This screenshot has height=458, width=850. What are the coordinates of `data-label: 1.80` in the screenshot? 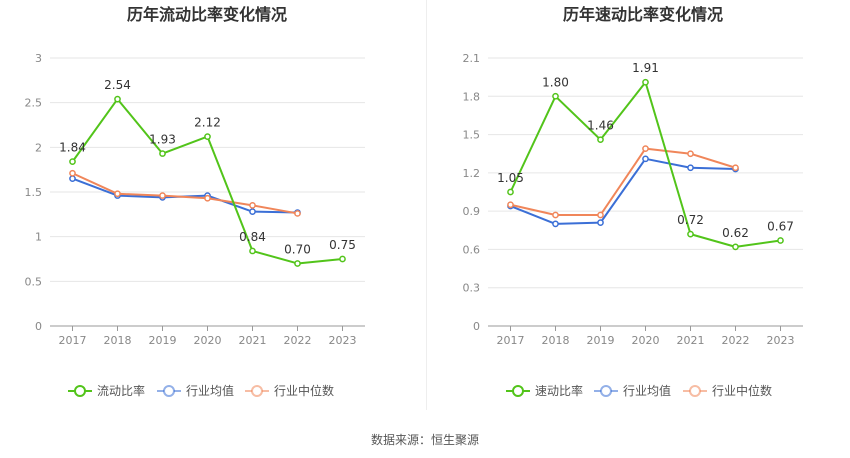 It's located at (555, 82).